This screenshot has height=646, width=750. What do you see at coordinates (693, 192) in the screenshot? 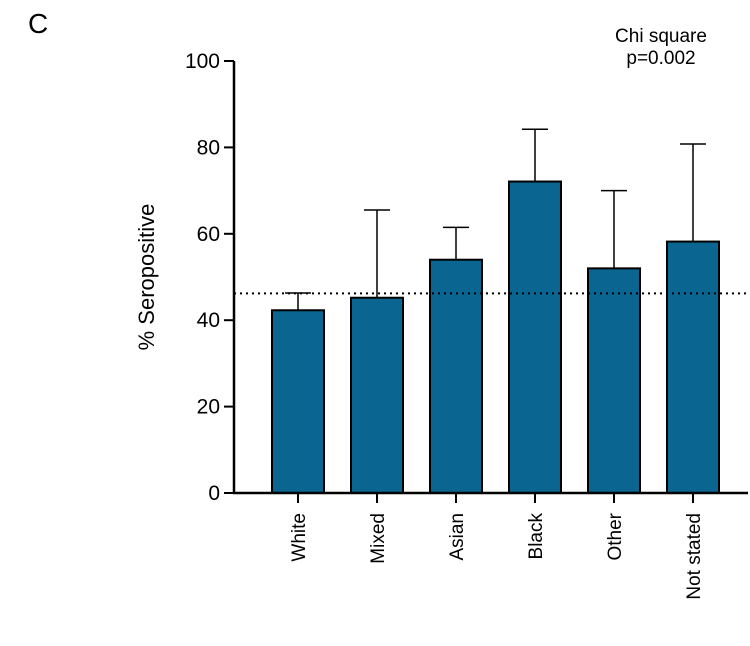
I see `error-bar-not-stated` at bounding box center [693, 192].